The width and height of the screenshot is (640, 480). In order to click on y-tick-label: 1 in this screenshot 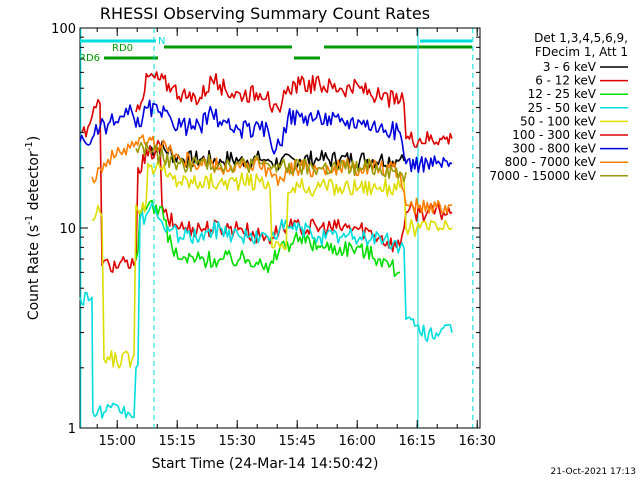, I will do `click(72, 429)`.